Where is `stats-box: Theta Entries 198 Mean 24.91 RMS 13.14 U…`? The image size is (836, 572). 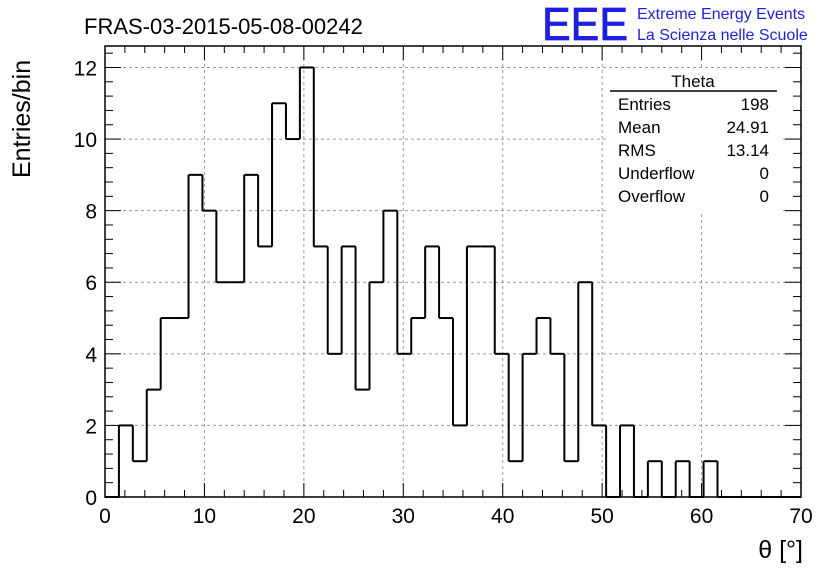 stats-box: Theta Entries 198 Mean 24.91 RMS 13.14 U… is located at coordinates (693, 140).